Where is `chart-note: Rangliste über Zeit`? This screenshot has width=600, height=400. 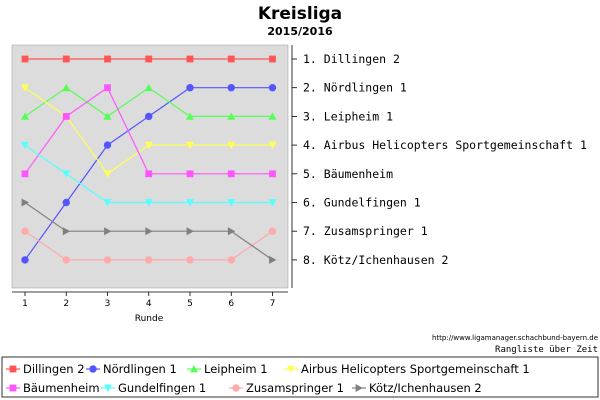
chart-note: Rangliste über Zeit is located at coordinates (546, 350).